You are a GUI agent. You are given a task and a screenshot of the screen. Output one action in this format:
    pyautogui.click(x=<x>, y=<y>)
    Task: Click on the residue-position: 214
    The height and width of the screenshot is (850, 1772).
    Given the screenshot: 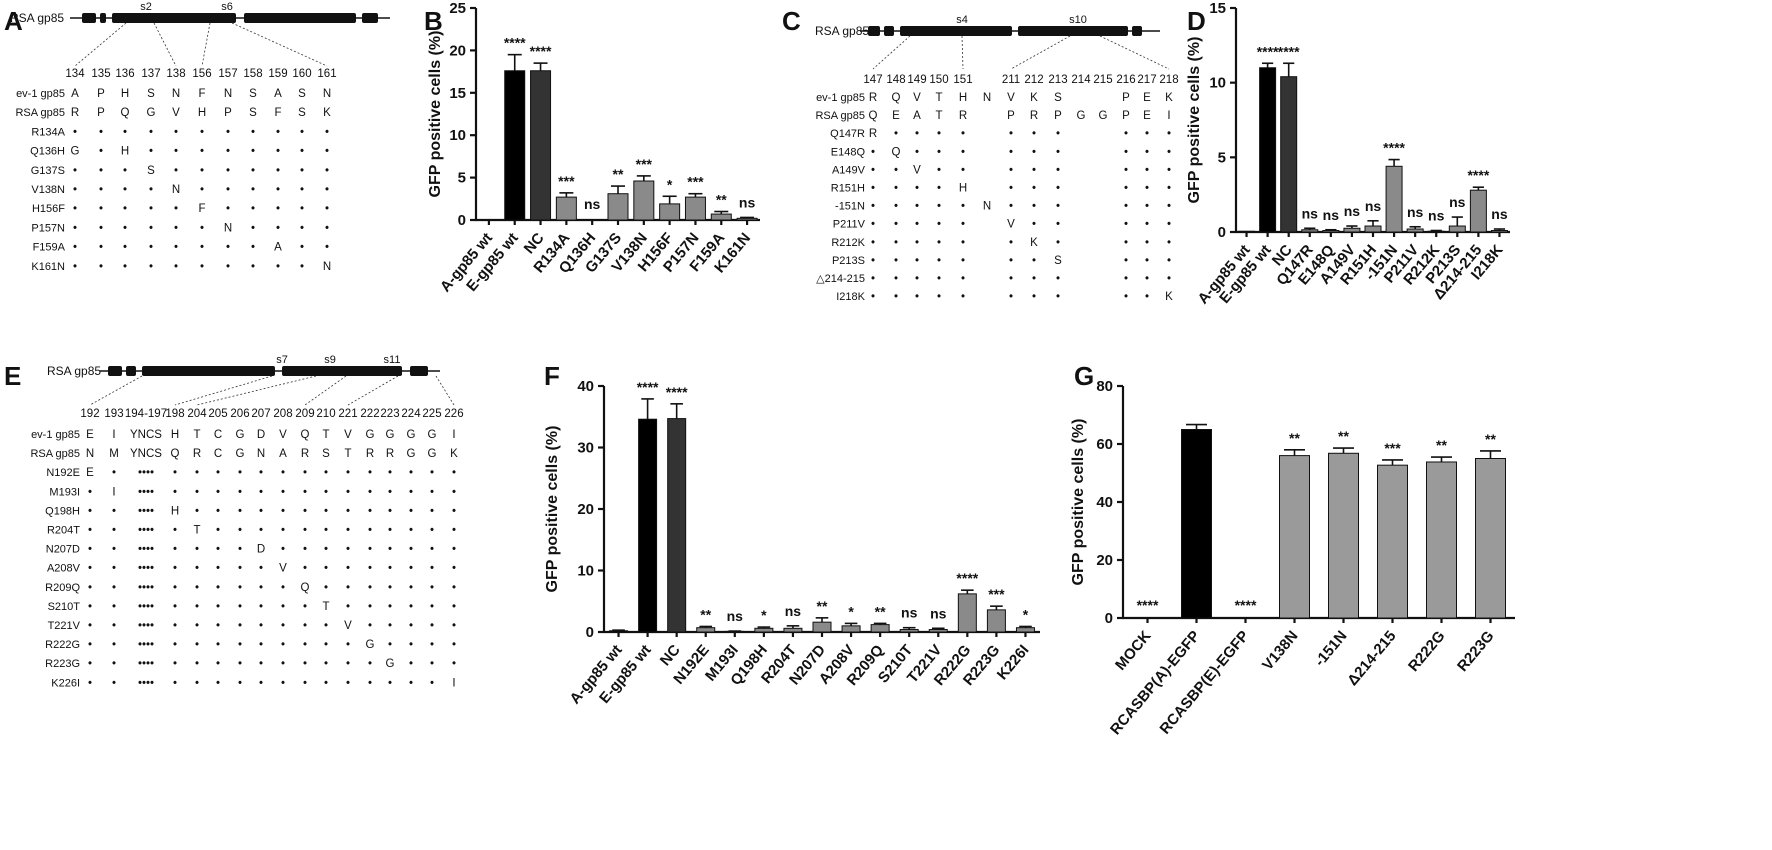 What is the action you would take?
    pyautogui.click(x=1081, y=80)
    